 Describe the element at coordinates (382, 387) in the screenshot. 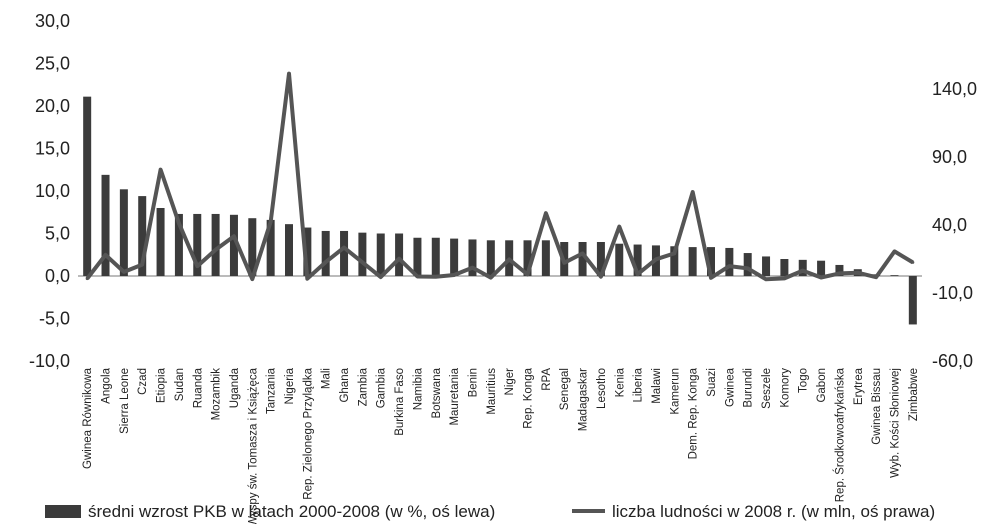

I see `category-label: Gambia` at that location.